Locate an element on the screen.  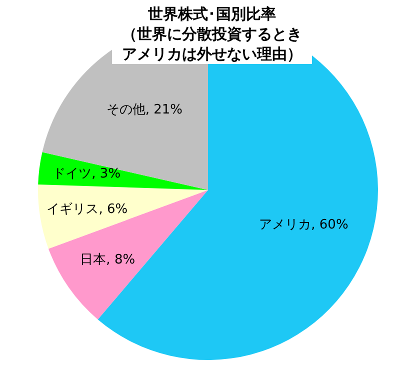
chart-subtitle: （世界に分散投資するときアメリカは外せない理由） is located at coordinates (212, 44).